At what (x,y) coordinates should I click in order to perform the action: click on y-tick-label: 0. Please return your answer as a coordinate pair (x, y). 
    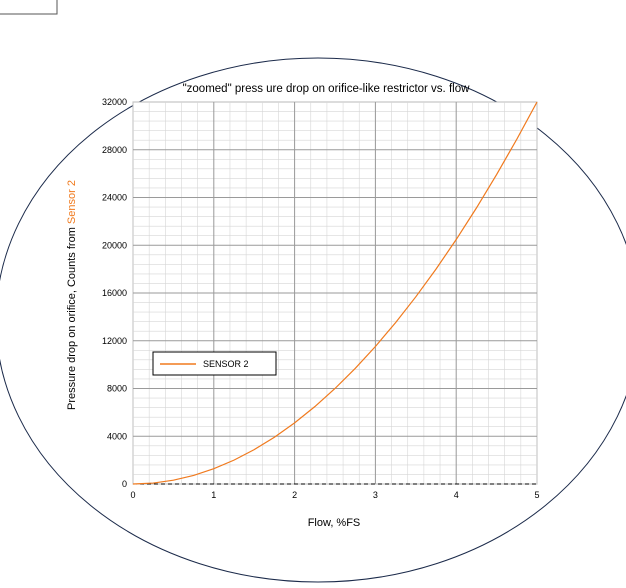
    Looking at the image, I should click on (124, 484).